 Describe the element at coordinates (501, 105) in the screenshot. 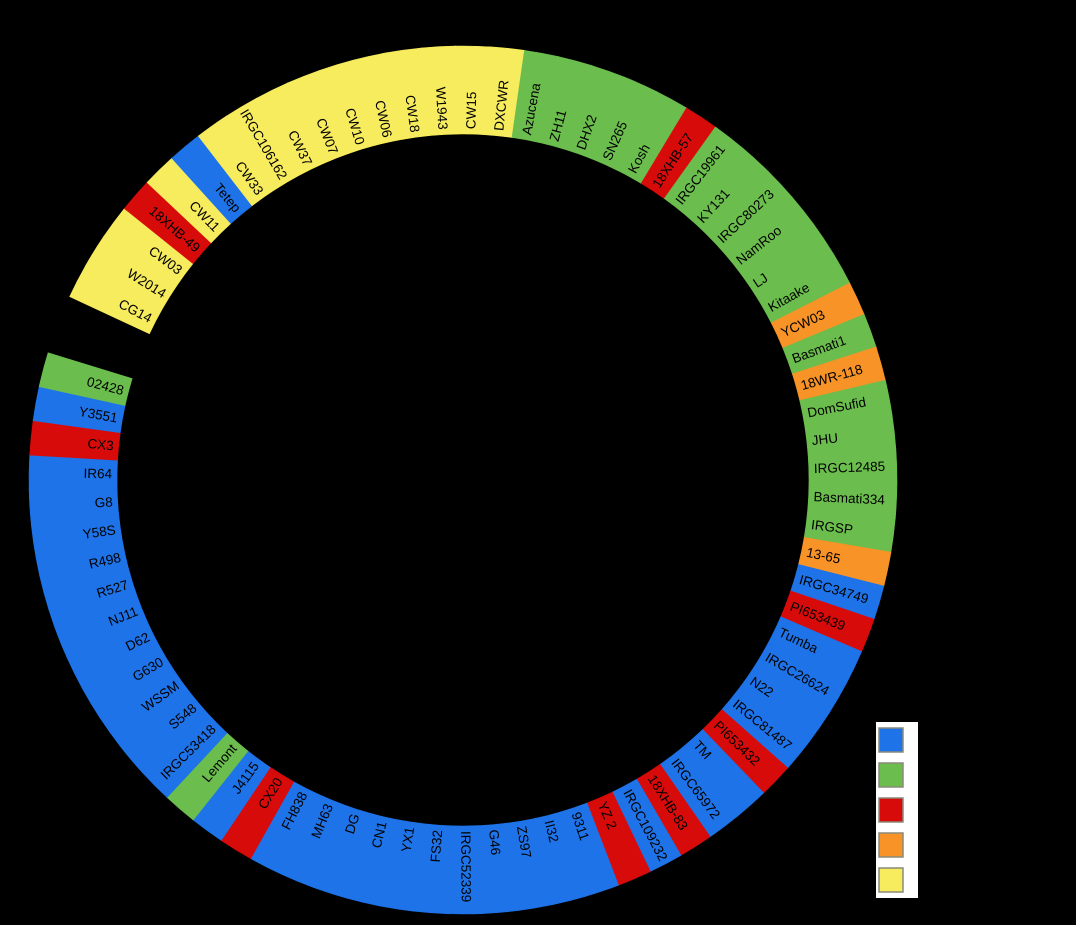

I see `segment-label: DXCWR` at that location.